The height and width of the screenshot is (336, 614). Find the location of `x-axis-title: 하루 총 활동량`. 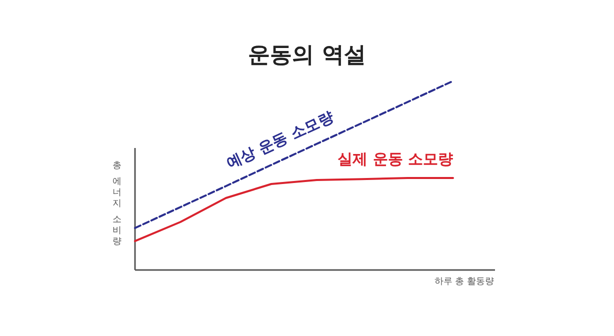

x-axis-title: 하루 총 활동량 is located at coordinates (464, 282).